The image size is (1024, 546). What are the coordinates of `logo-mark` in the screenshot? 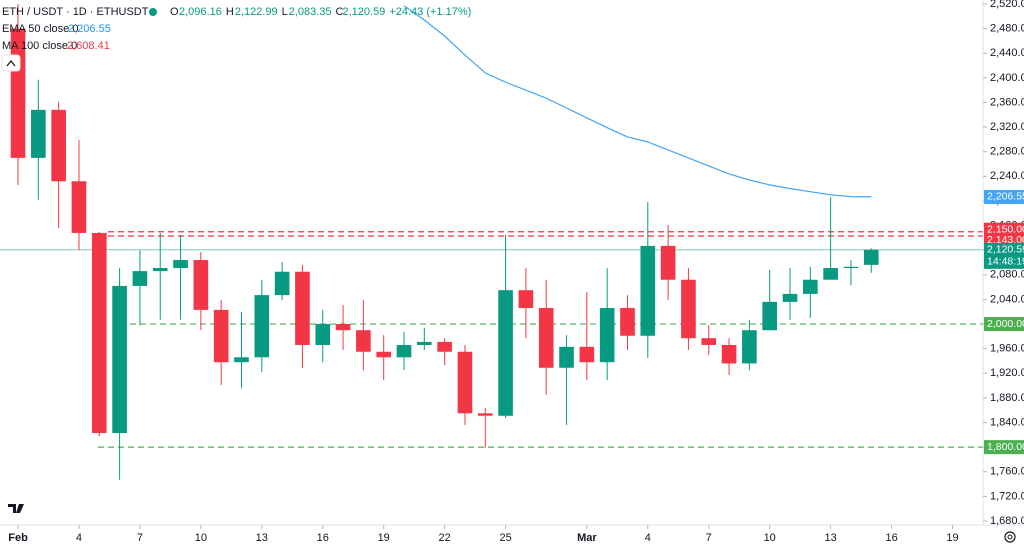 It's located at (16, 508).